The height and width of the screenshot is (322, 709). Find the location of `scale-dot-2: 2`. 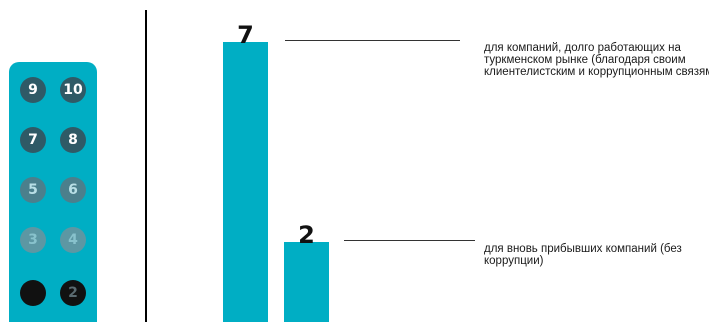

scale-dot-2: 2 is located at coordinates (73, 293).